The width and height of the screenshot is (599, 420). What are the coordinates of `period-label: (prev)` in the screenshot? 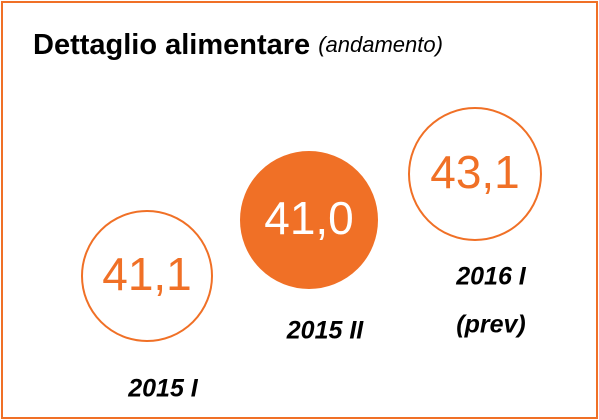 It's located at (490, 325).